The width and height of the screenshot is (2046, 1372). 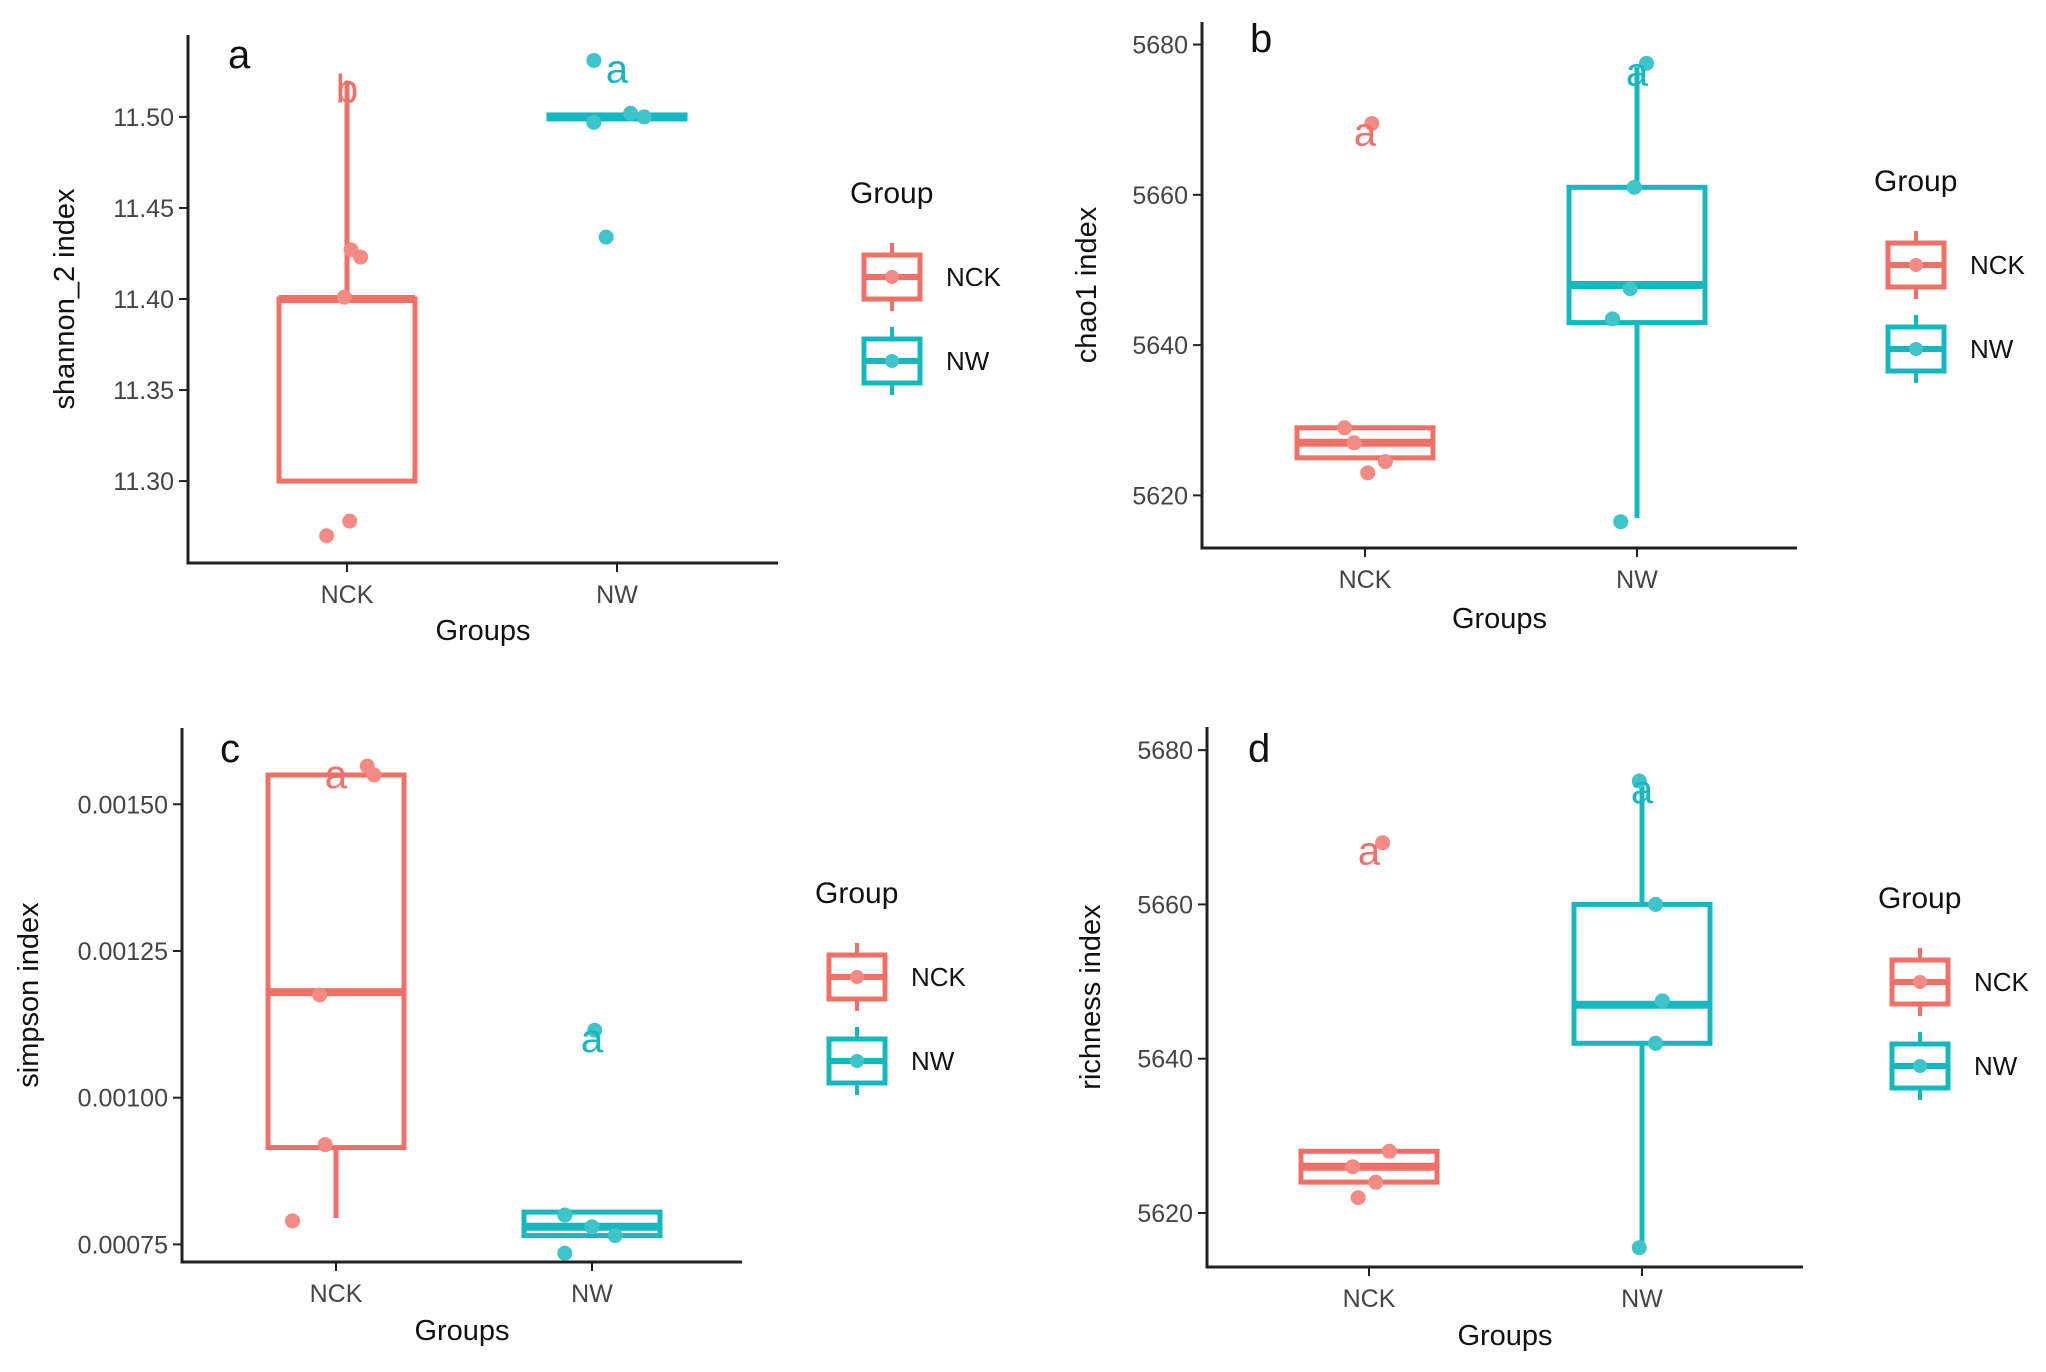 I want to click on box-nck: b, so click(x=347, y=306).